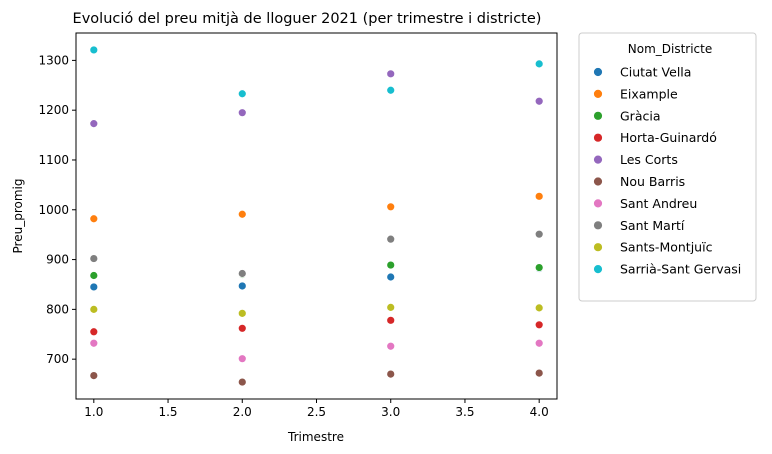  Describe the element at coordinates (53, 110) in the screenshot. I see `y-tick-label: 1200` at that location.